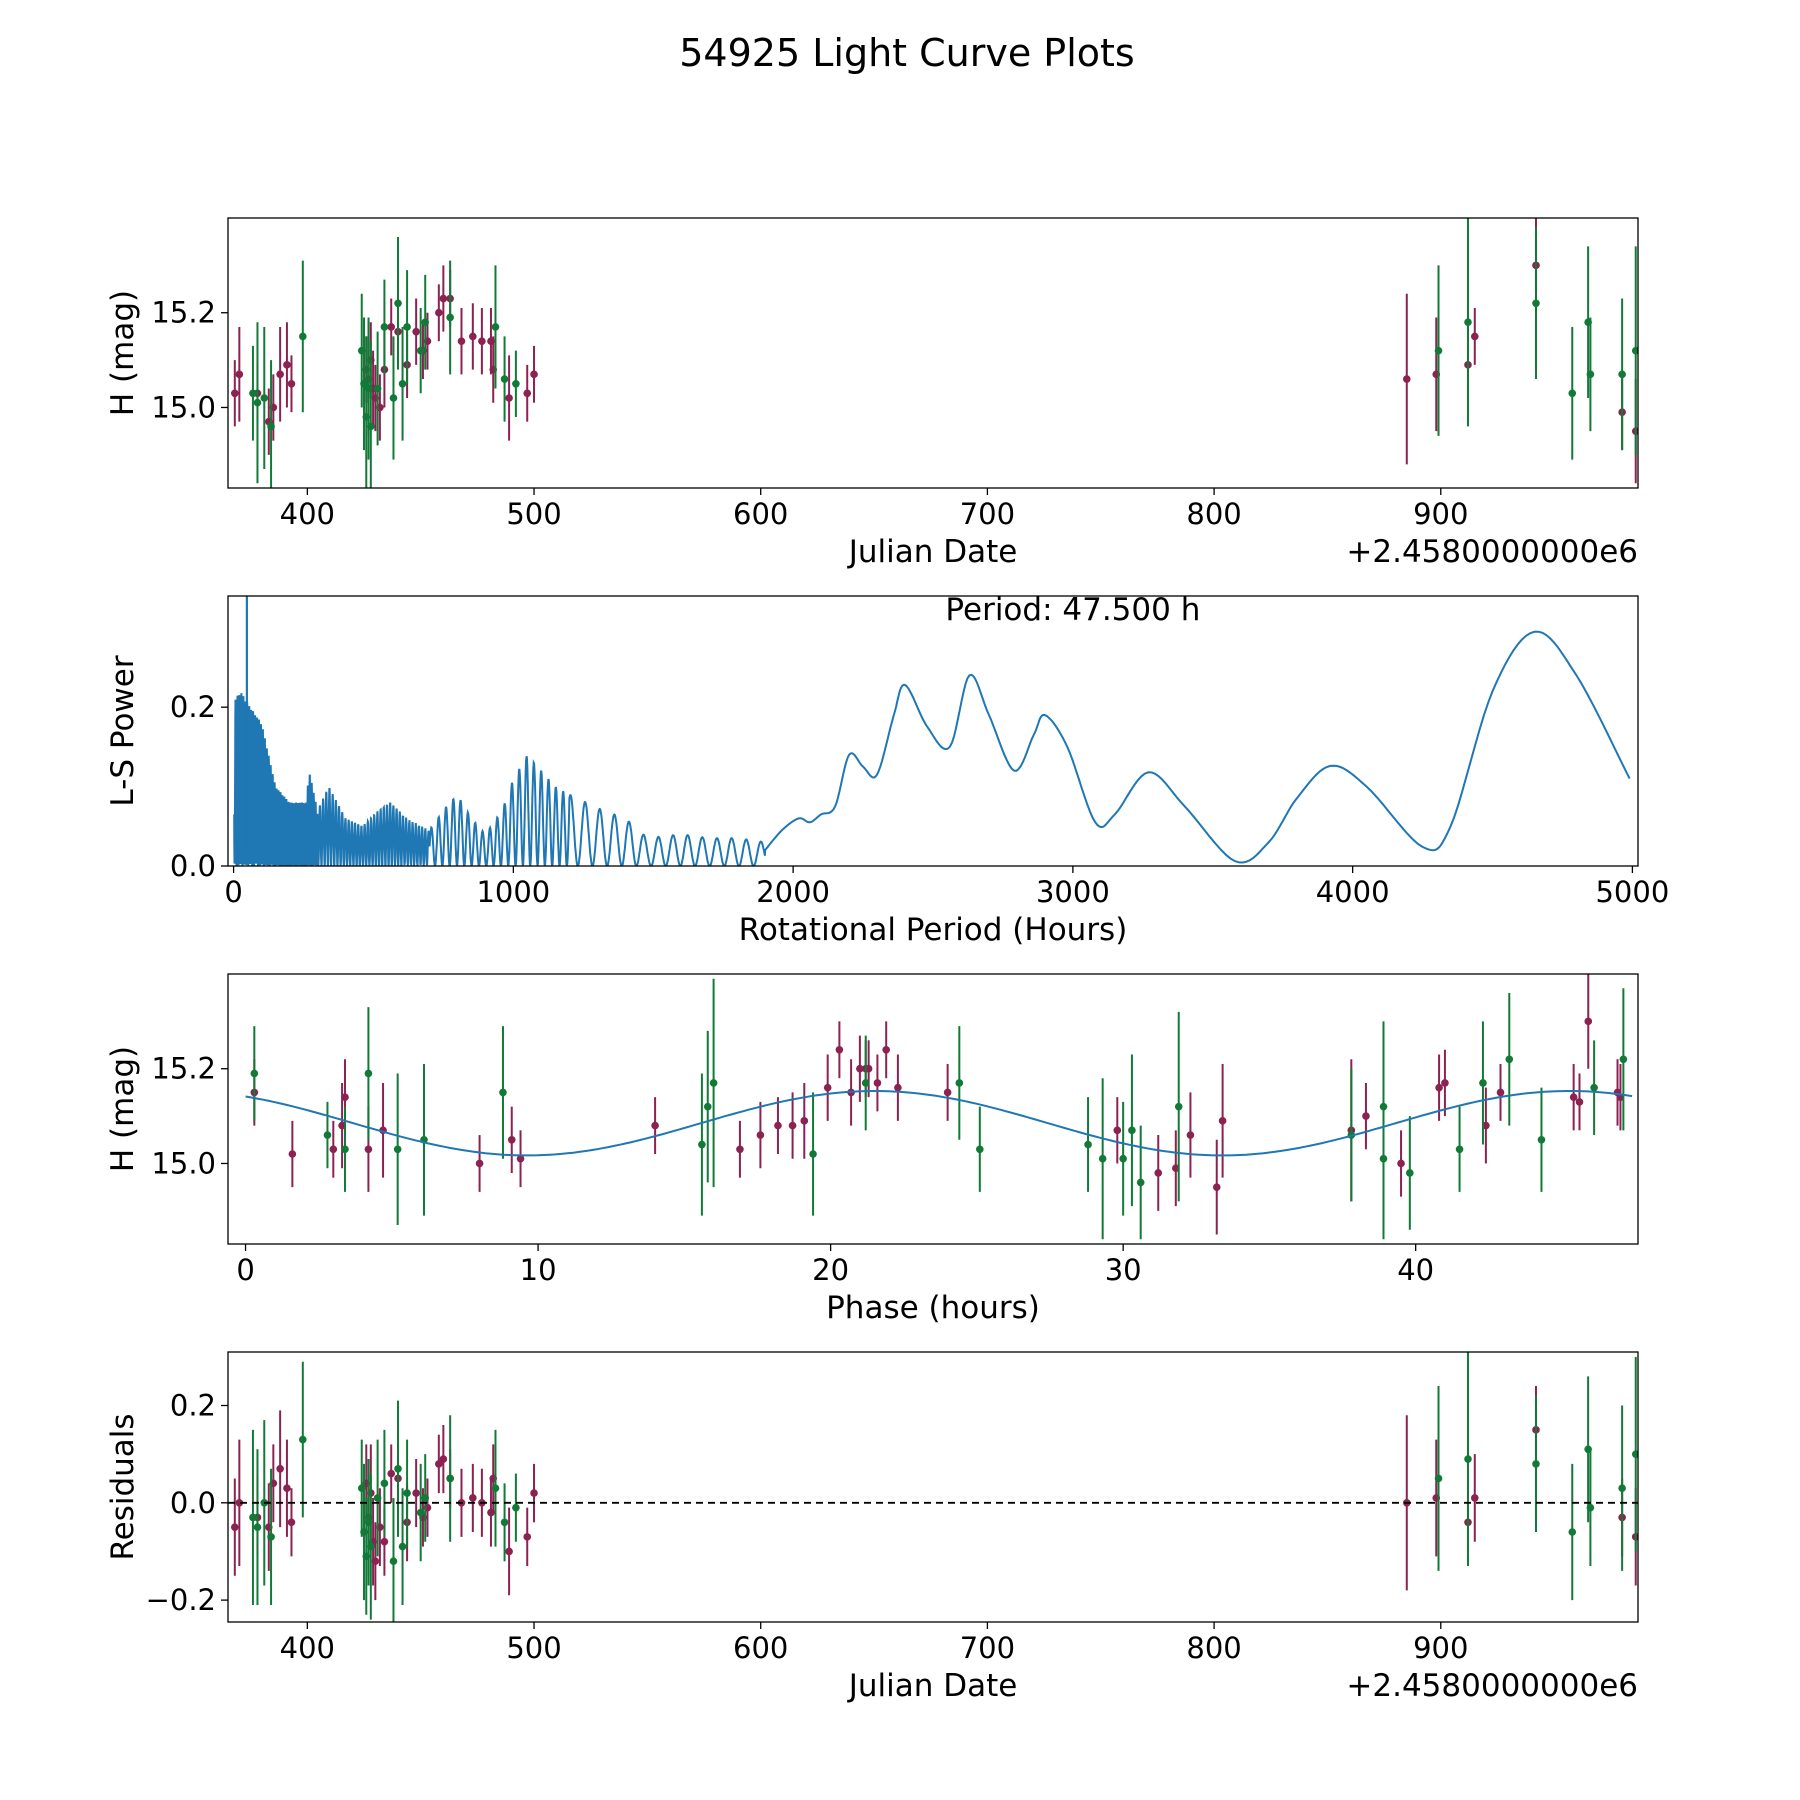  What do you see at coordinates (1440, 514) in the screenshot?
I see `lightcurve-xtick-label: 900` at bounding box center [1440, 514].